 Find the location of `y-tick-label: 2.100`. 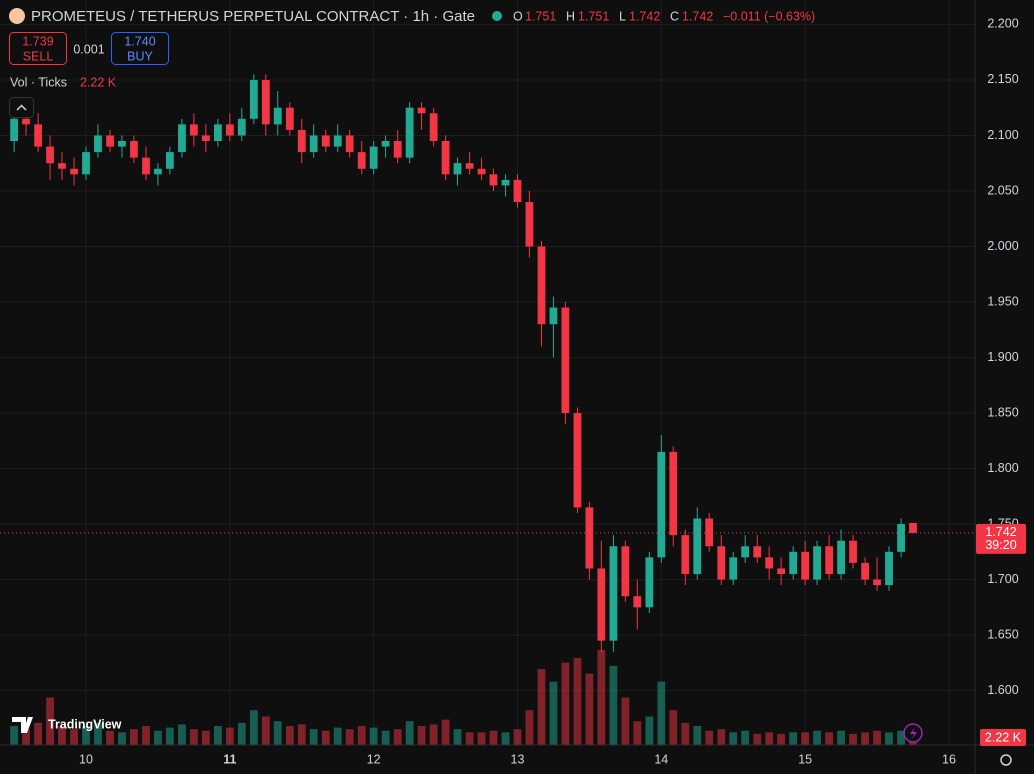

y-tick-label: 2.100 is located at coordinates (1002, 135).